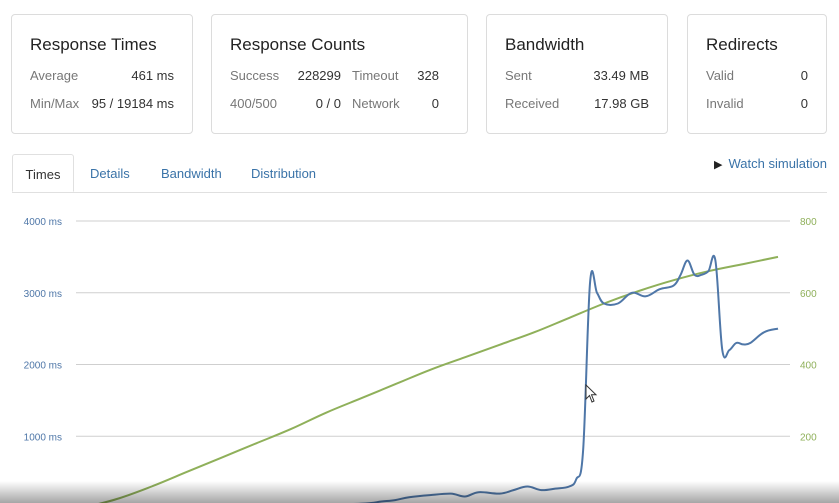 This screenshot has height=503, width=839. Describe the element at coordinates (55, 103) in the screenshot. I see `minmax-label: Min/Max` at that location.